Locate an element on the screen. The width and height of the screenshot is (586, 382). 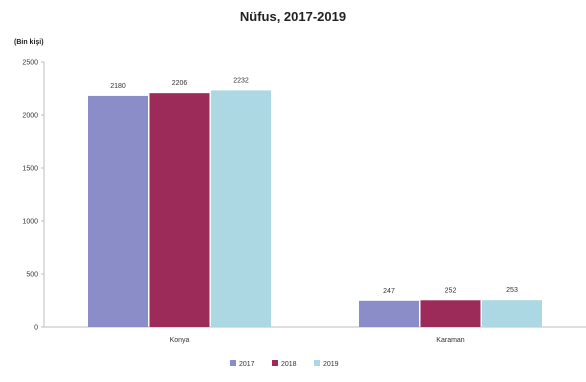
legend-label: 2019 is located at coordinates (331, 364).